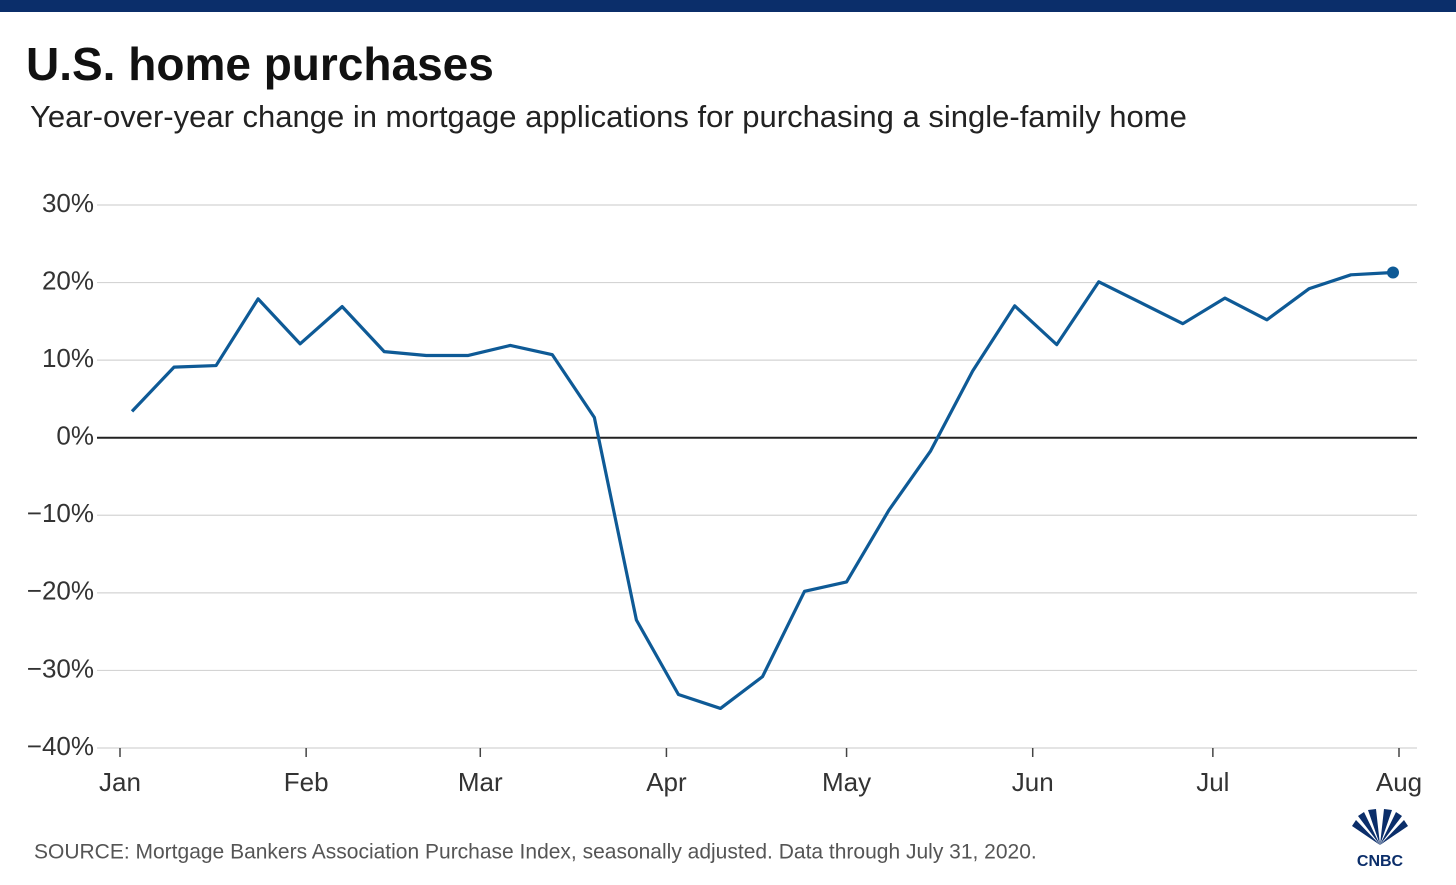 The height and width of the screenshot is (885, 1456). What do you see at coordinates (1399, 782) in the screenshot?
I see `x-tick-label: Aug` at bounding box center [1399, 782].